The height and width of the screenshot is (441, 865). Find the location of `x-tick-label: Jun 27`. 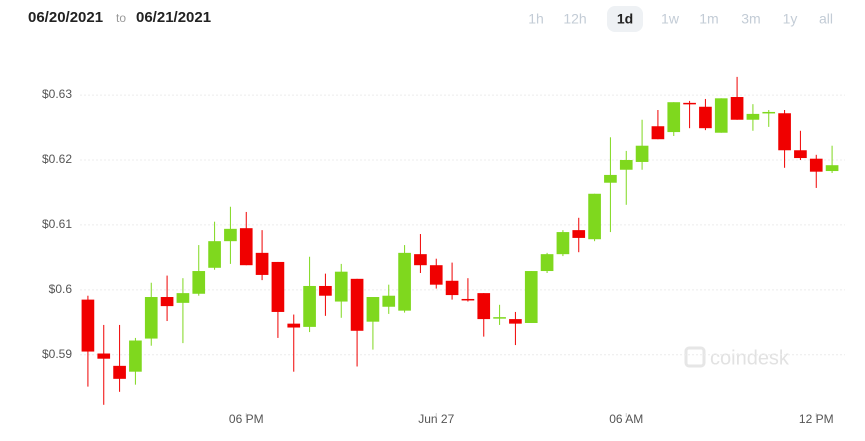

x-tick-label: Jun 27 is located at coordinates (436, 419).